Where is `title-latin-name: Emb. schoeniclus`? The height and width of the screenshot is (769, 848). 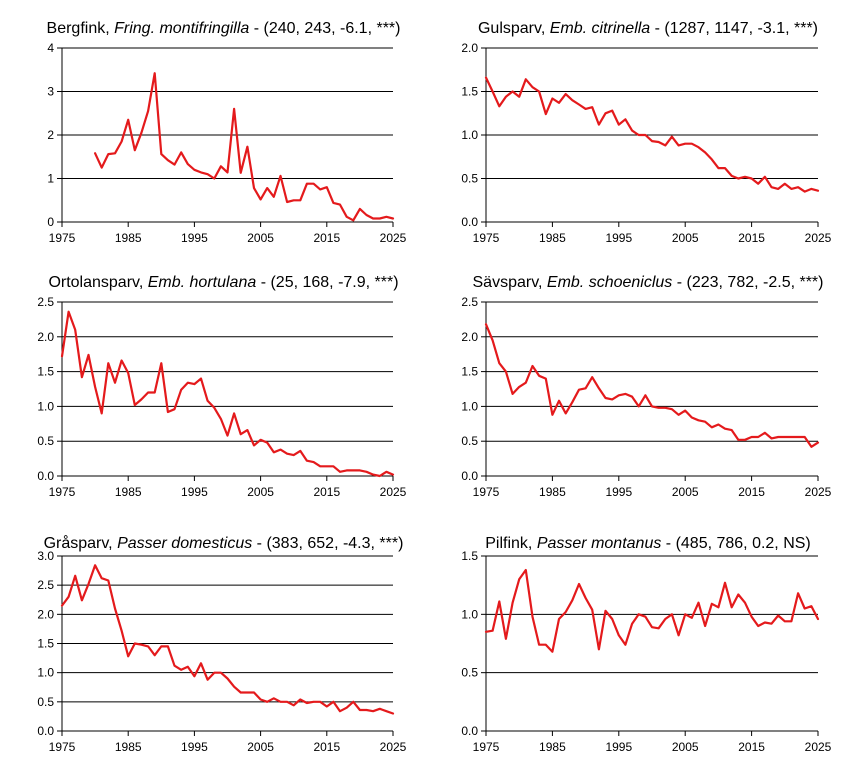 title-latin-name: Emb. schoeniclus is located at coordinates (609, 282).